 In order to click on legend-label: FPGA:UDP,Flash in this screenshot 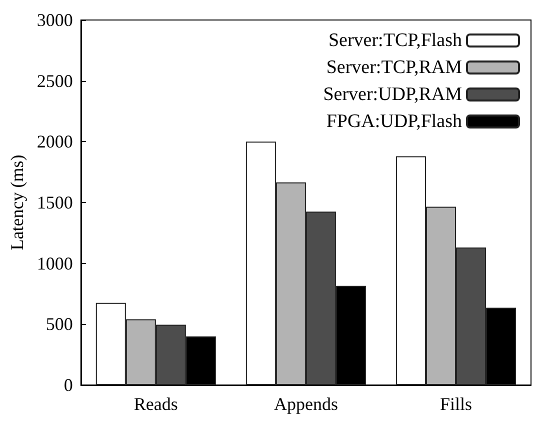, I will do `click(394, 121)`.